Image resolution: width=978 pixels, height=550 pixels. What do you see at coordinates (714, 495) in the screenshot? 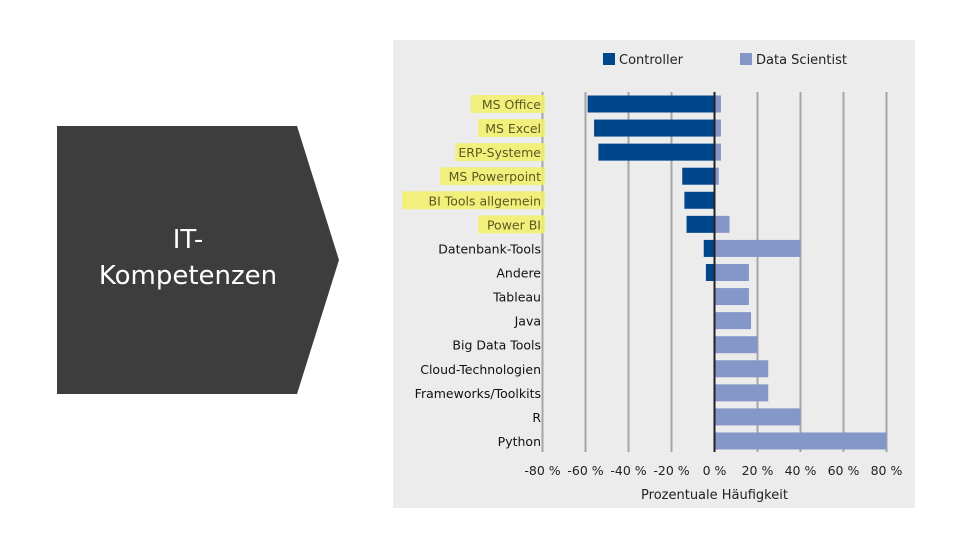
I see `x-axis-label: Prozentuale Häufigkeit` at bounding box center [714, 495].